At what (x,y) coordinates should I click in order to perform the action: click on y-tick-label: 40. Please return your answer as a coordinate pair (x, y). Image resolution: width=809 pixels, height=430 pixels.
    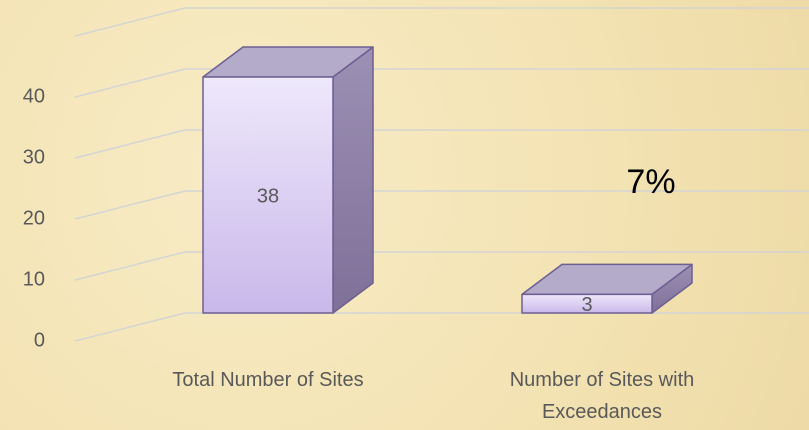
    Looking at the image, I should click on (34, 96).